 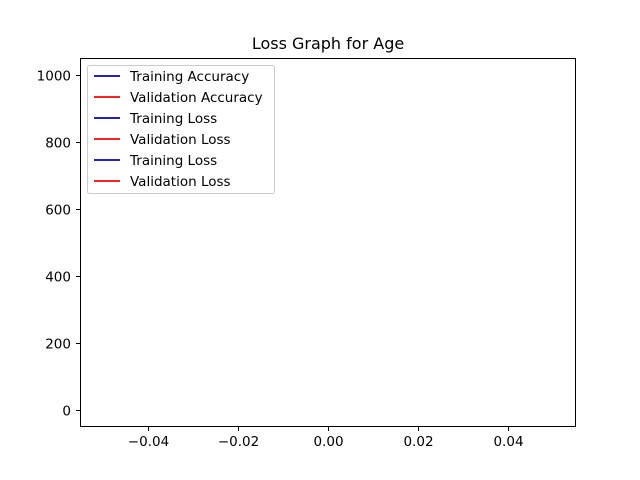 What do you see at coordinates (58, 144) in the screenshot?
I see `y-tick-label: 800` at bounding box center [58, 144].